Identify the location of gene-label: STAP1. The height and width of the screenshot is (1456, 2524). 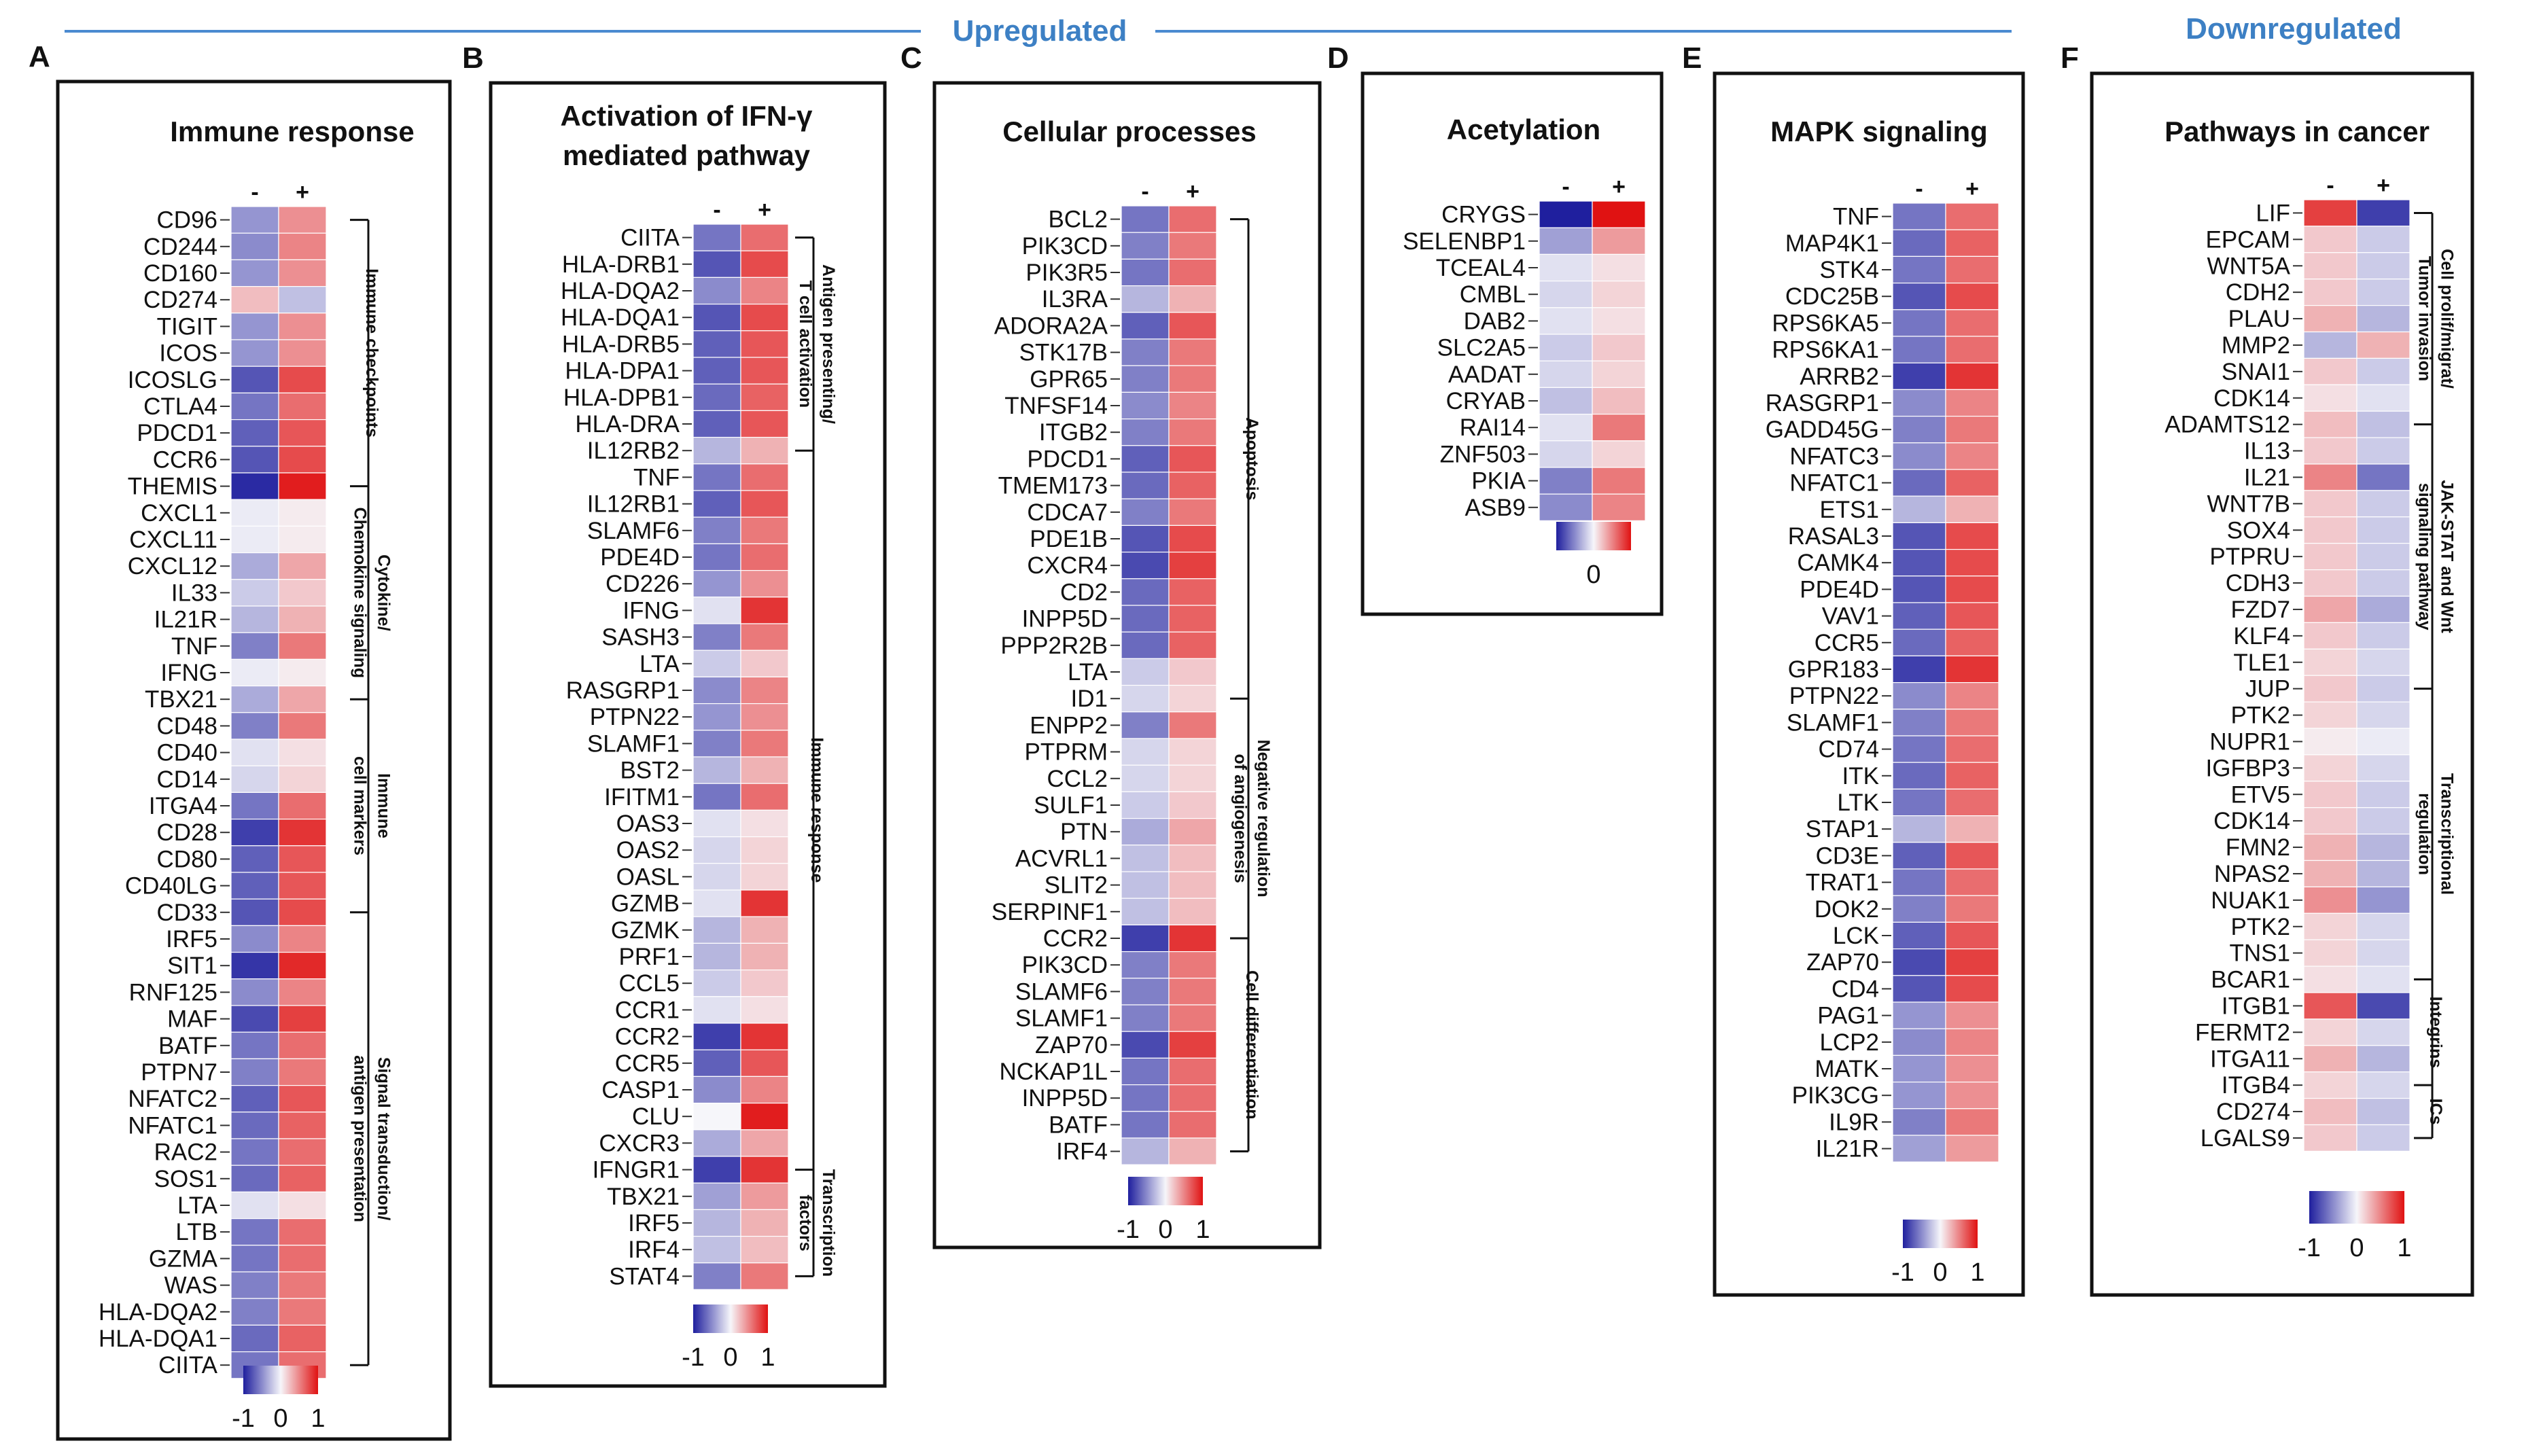
(1842, 829).